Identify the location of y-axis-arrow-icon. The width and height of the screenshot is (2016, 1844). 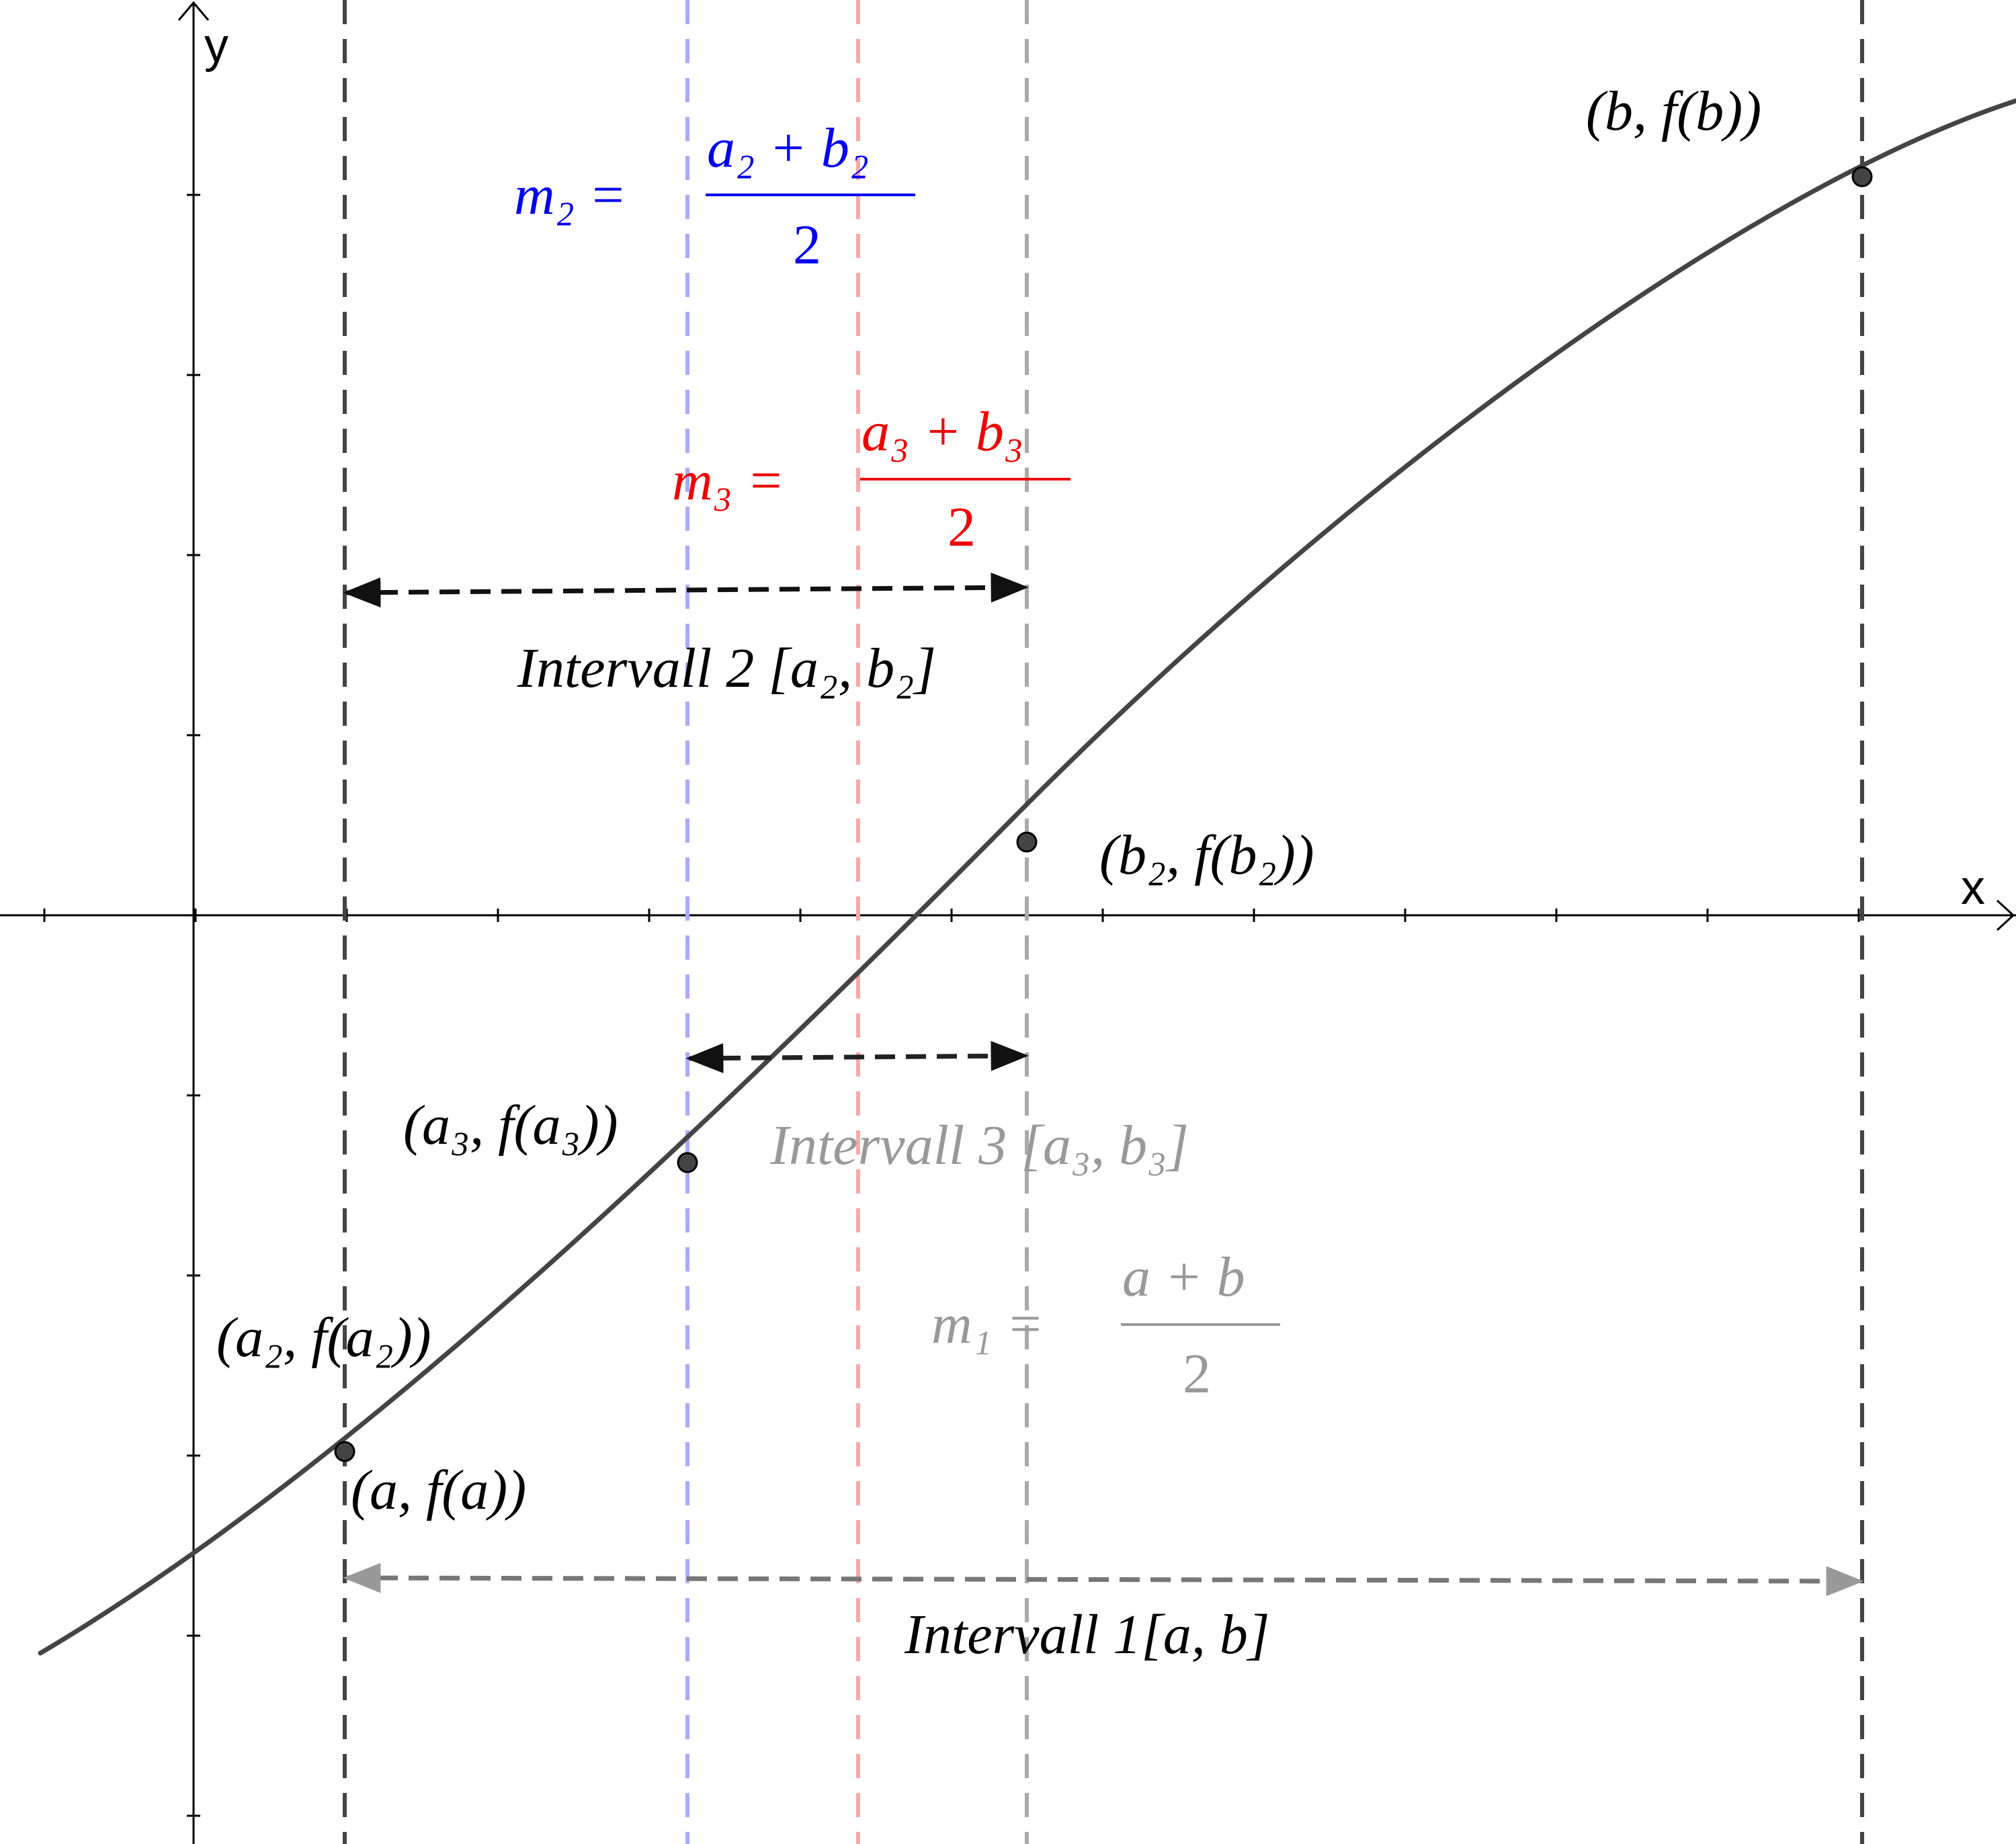
(193, 11).